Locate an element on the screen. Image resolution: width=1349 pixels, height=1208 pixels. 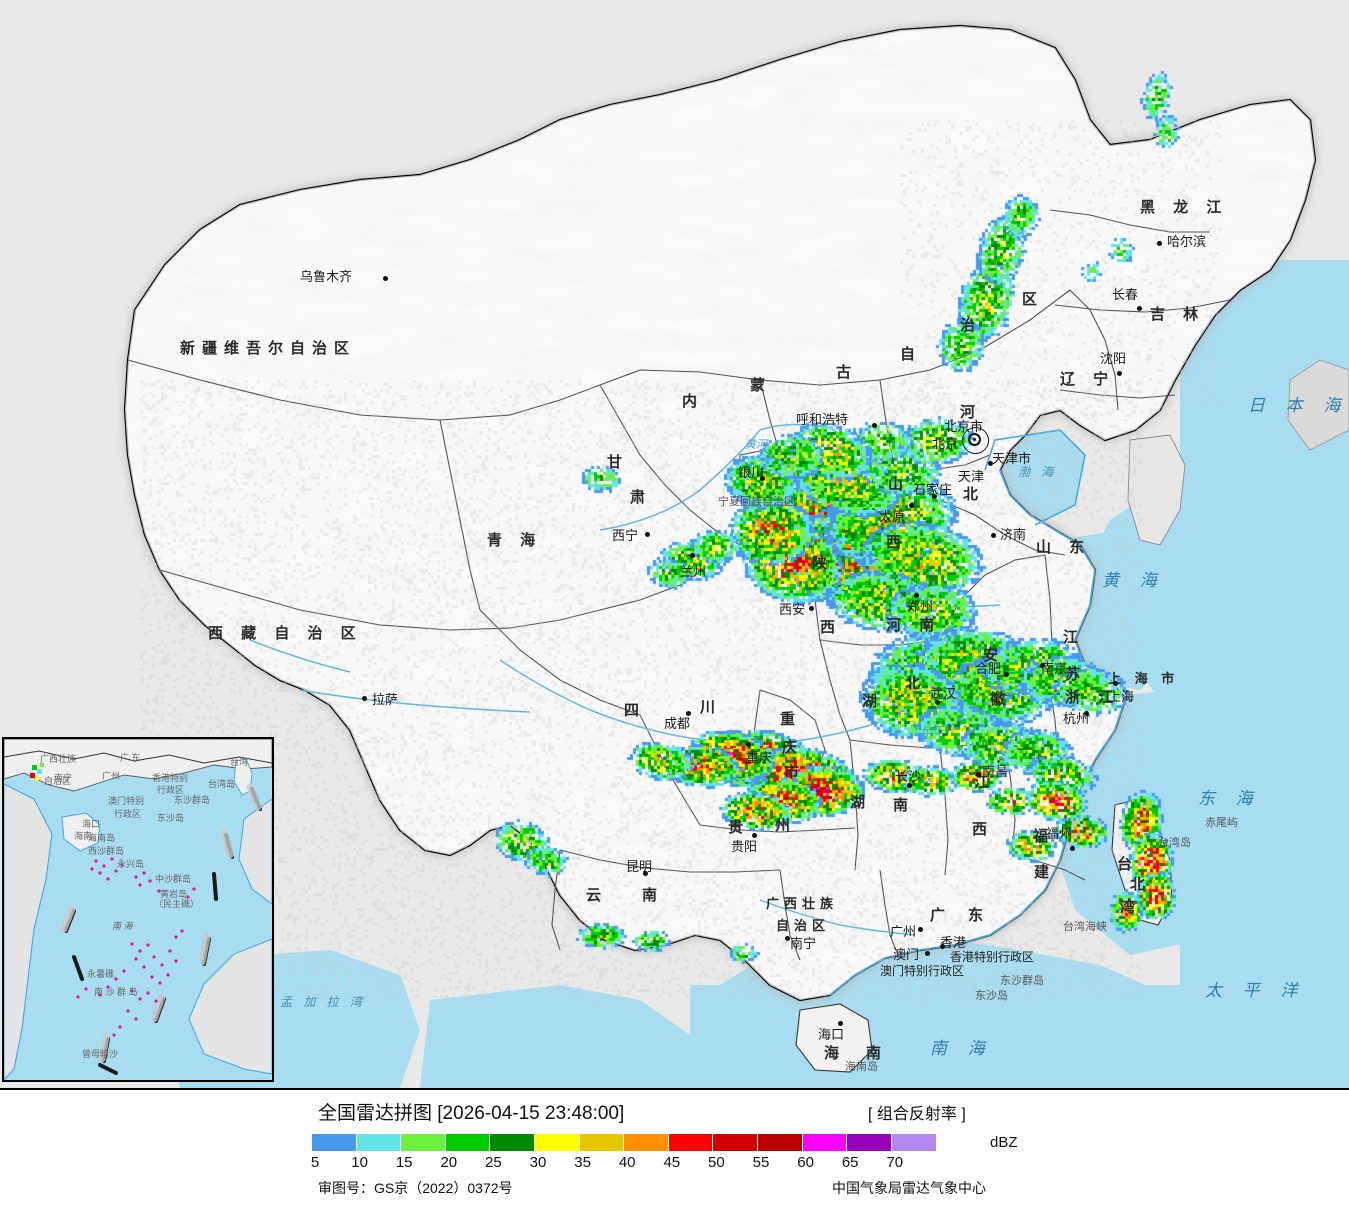
island-label-3: 东沙群岛 is located at coordinates (1022, 981).